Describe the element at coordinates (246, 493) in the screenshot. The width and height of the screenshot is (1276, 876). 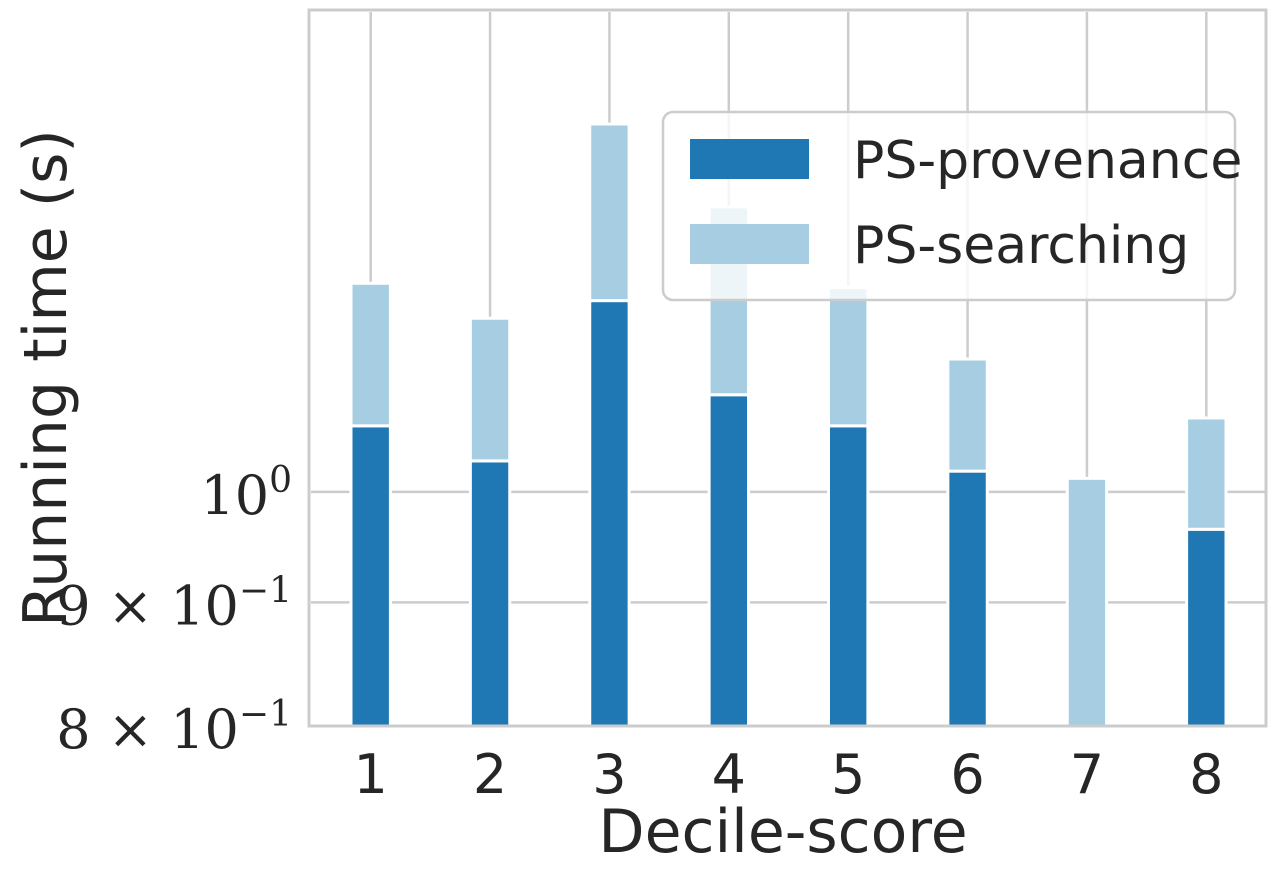
I see `y-tick-label: 100` at that location.